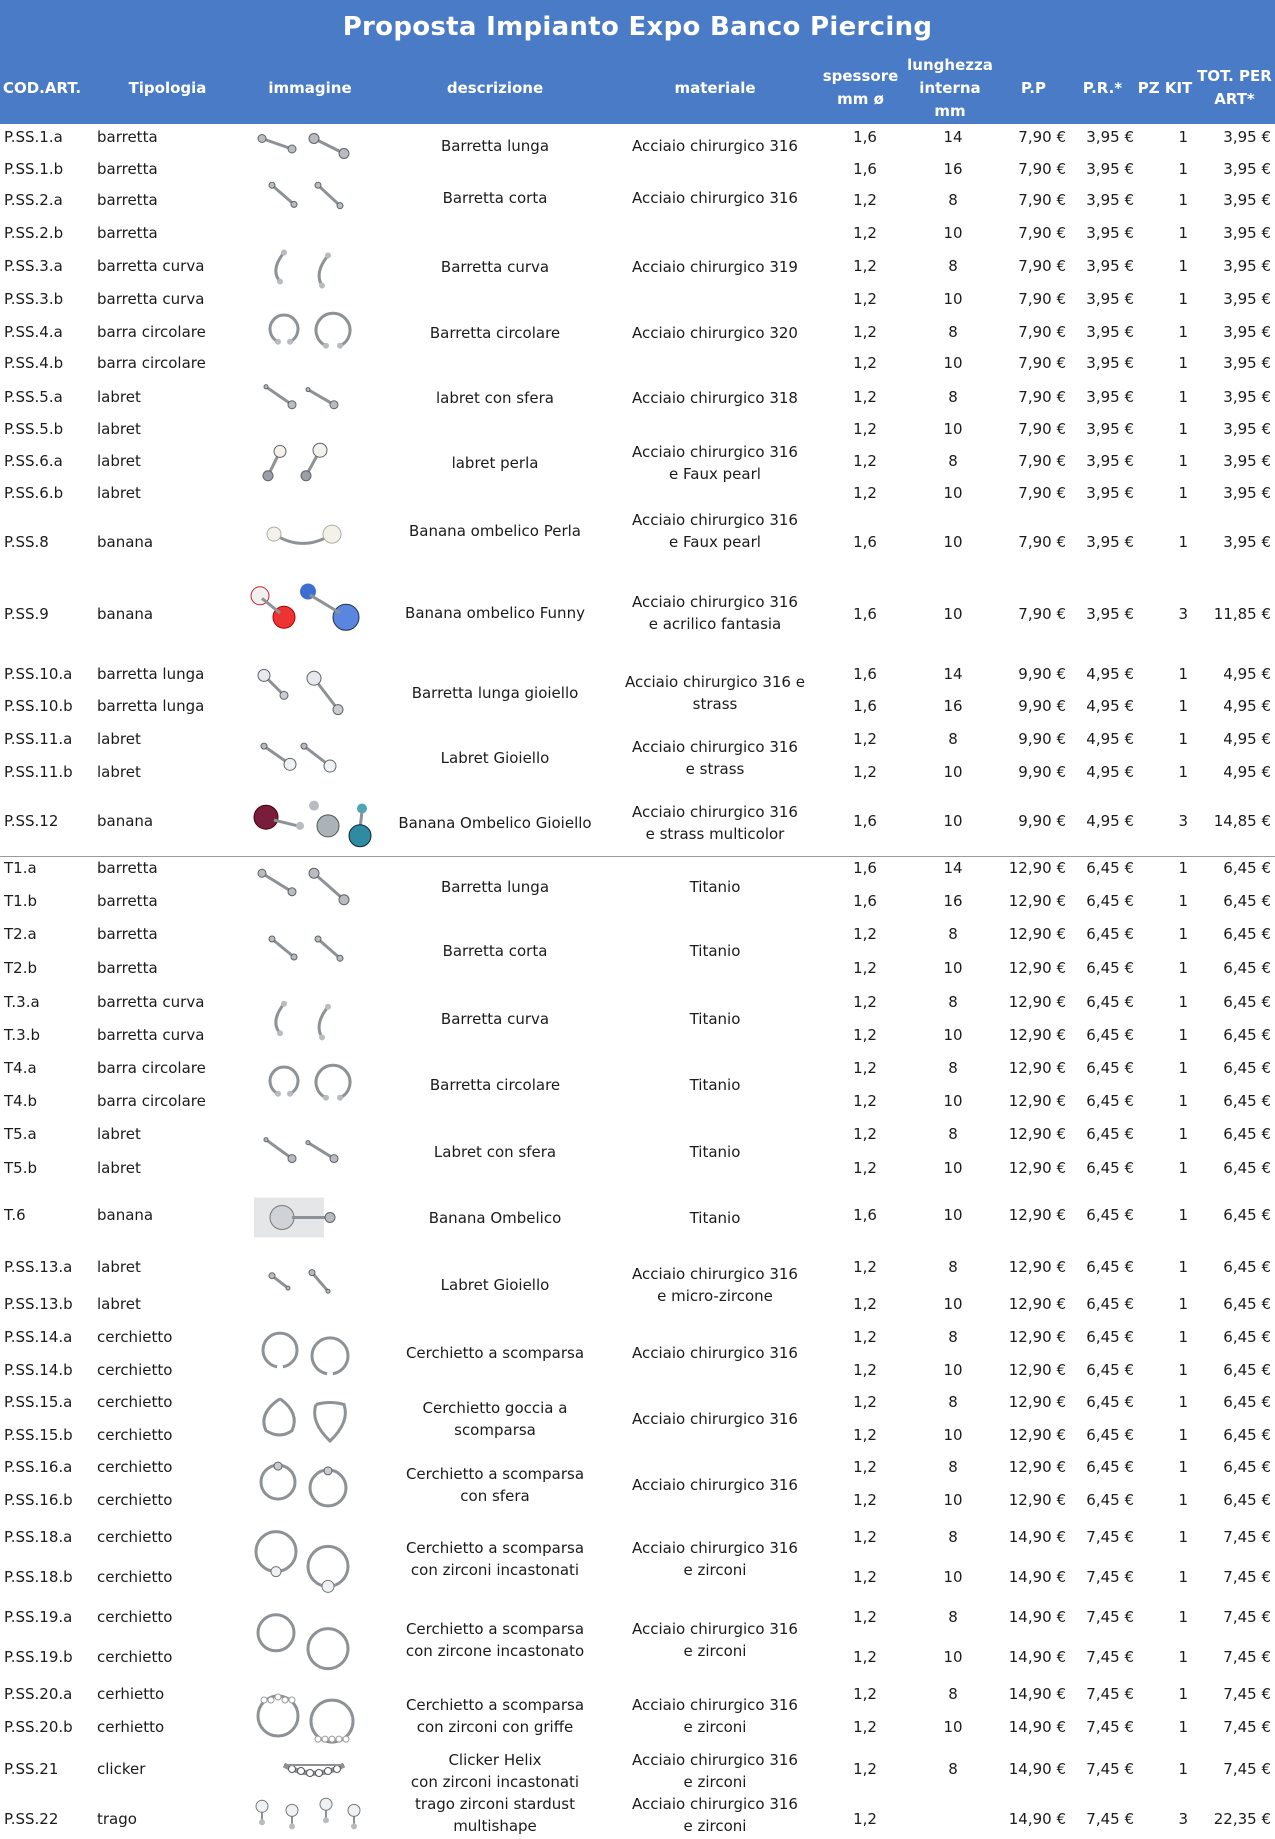  What do you see at coordinates (38, 1304) in the screenshot?
I see `cell-cod: P.SS.13.b` at bounding box center [38, 1304].